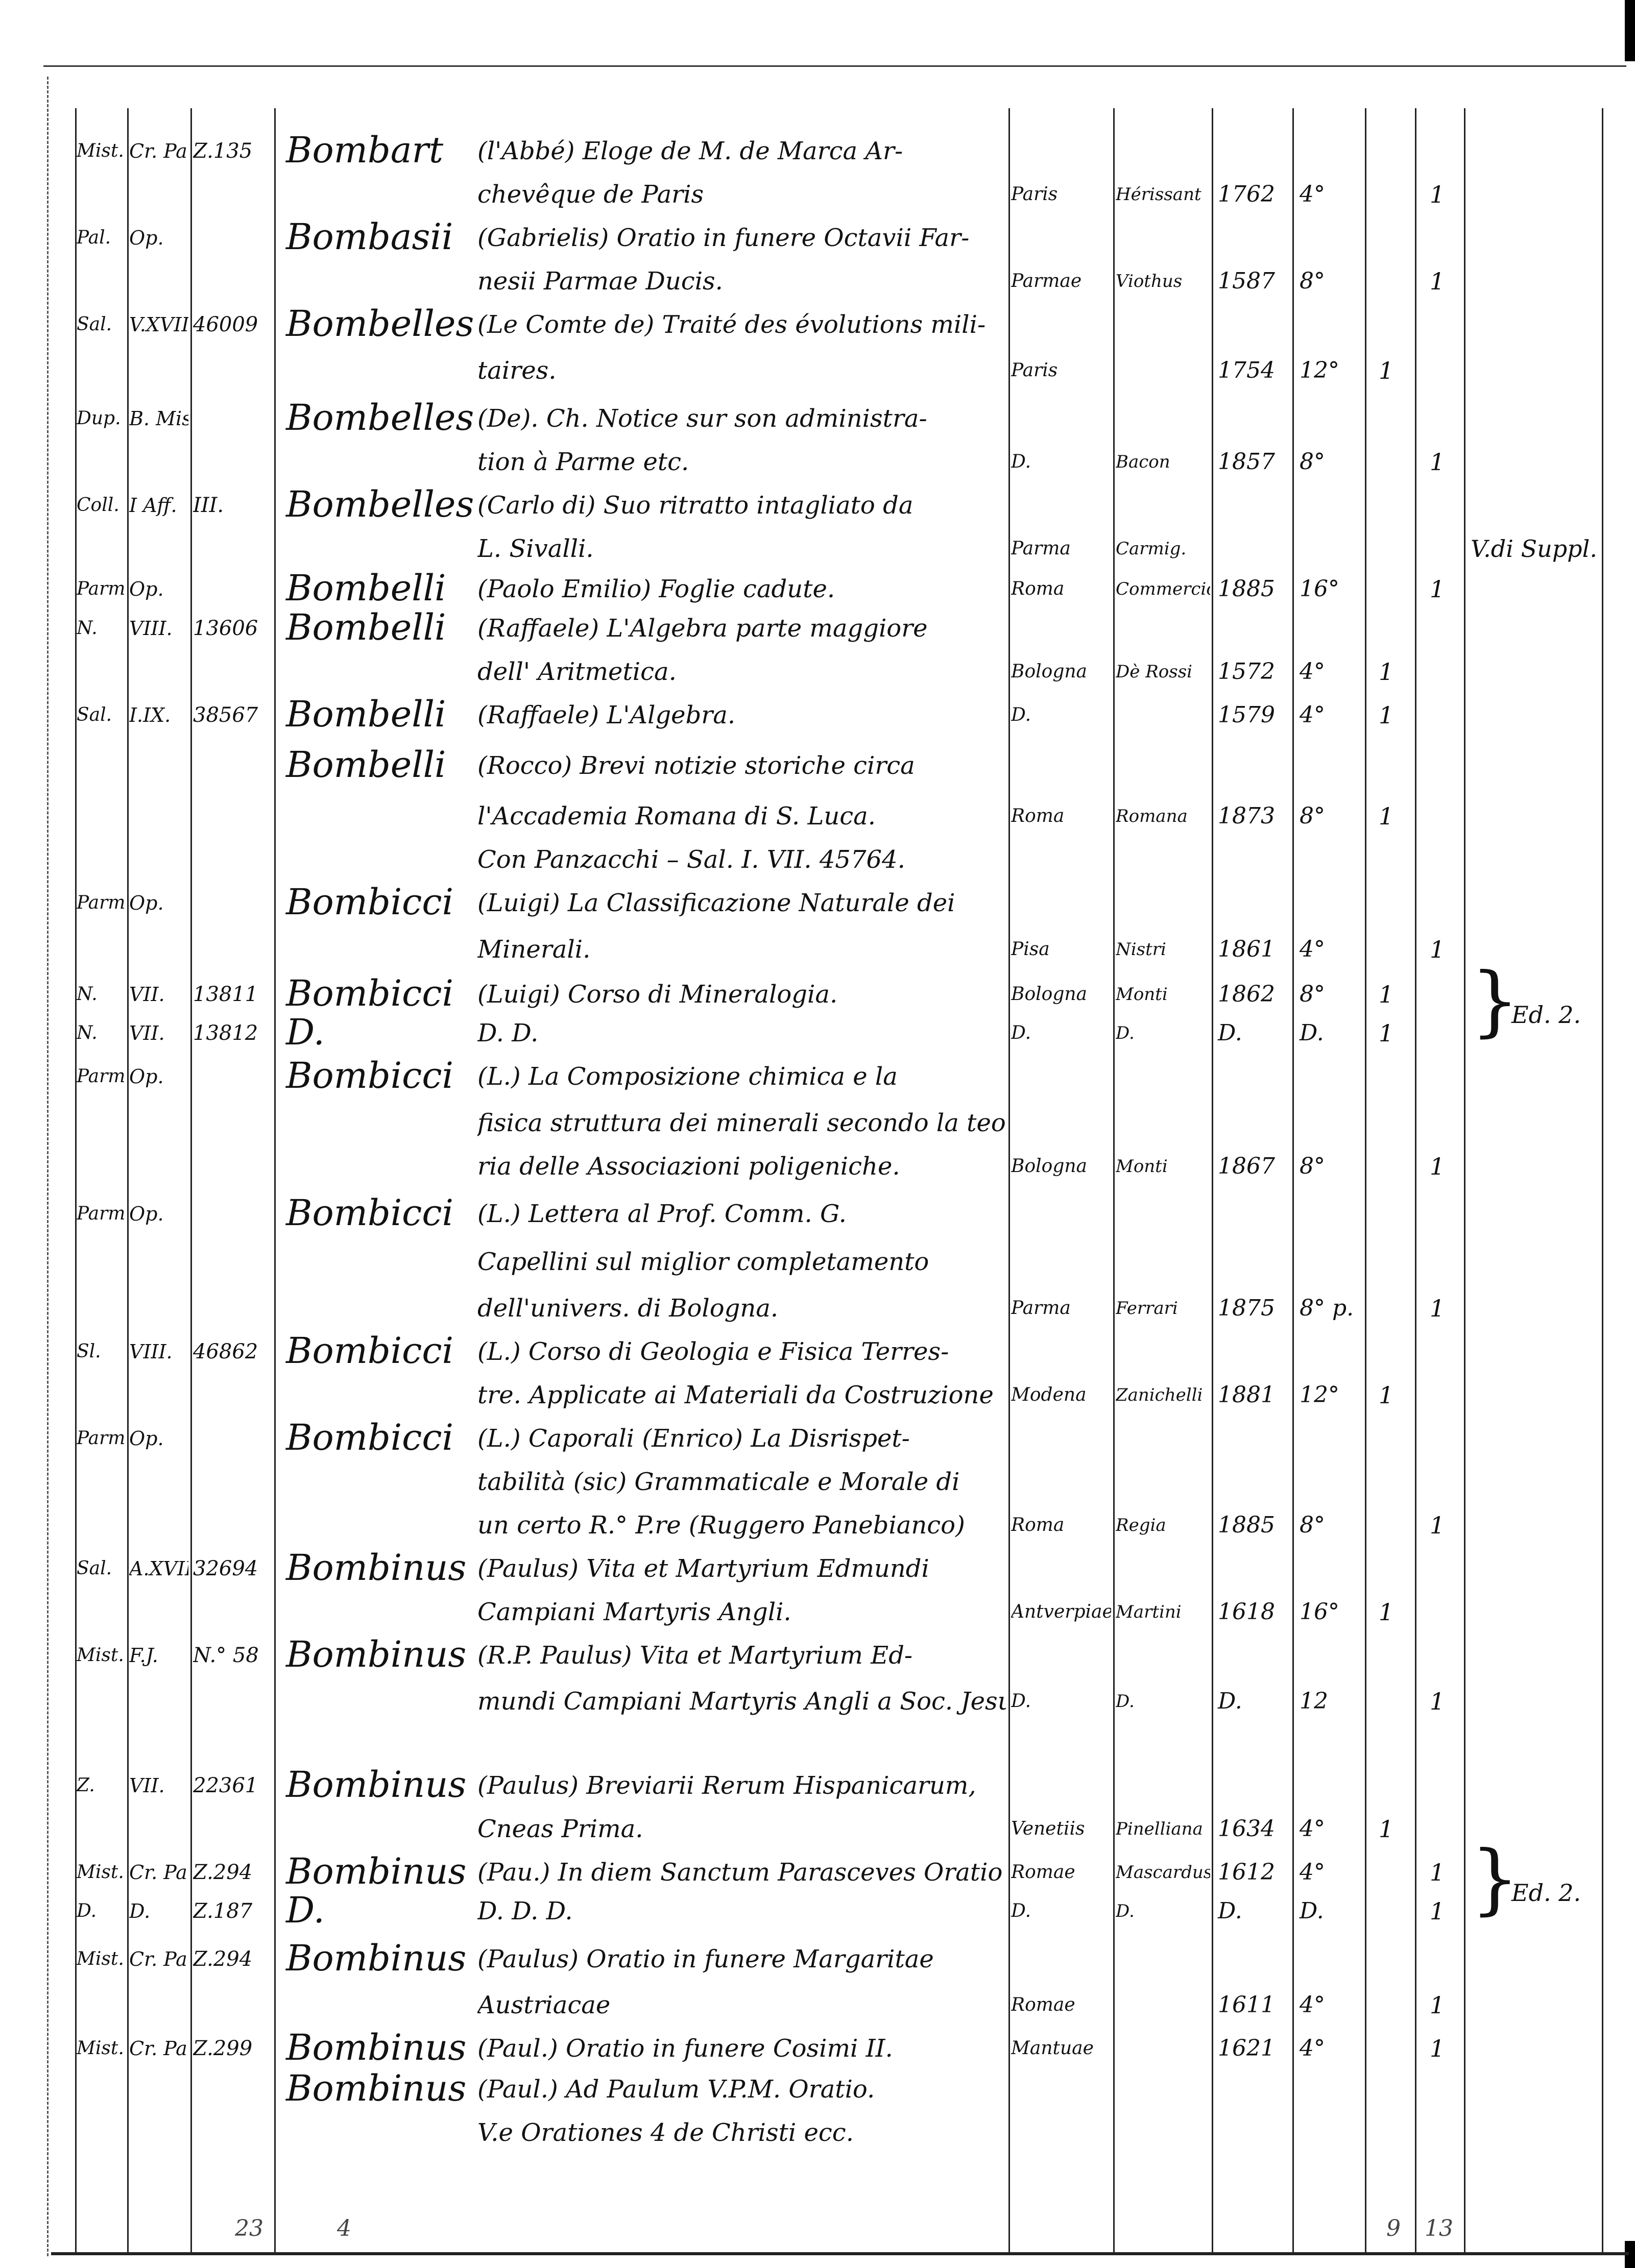 Image resolution: width=1635 pixels, height=2268 pixels. I want to click on title-cell: (Paolo Emilio) Foglie cadute., so click(656, 589).